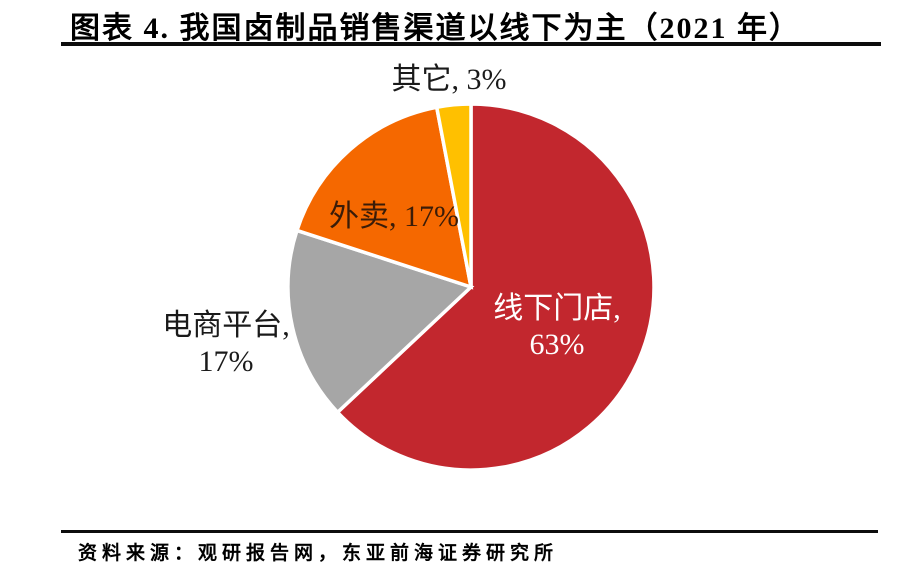 Image resolution: width=900 pixels, height=572 pixels. Describe the element at coordinates (449, 79) in the screenshot. I see `slice-label-3: 其它, 3%` at that location.